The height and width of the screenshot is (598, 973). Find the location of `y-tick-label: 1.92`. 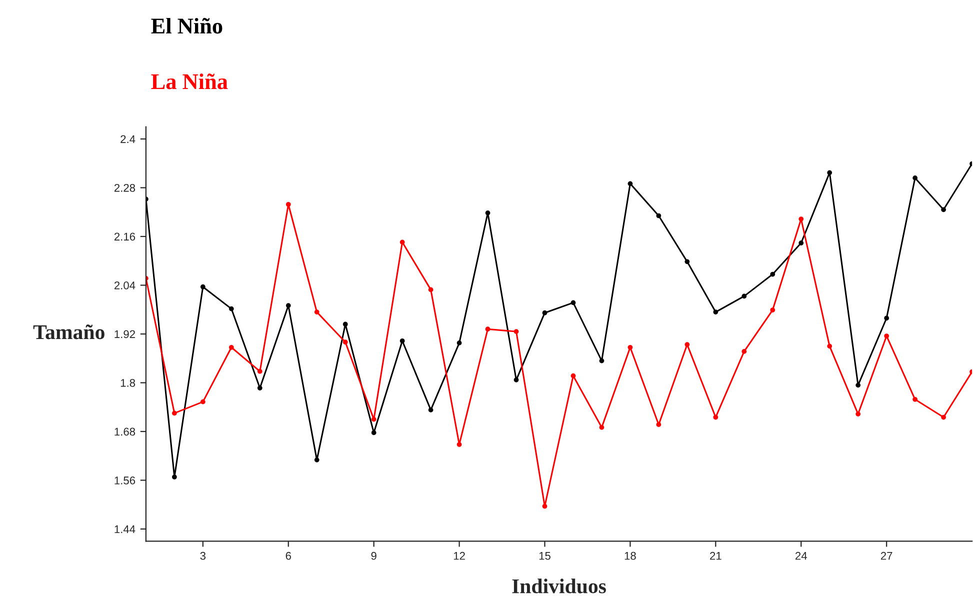

y-tick-label: 1.92 is located at coordinates (124, 334).